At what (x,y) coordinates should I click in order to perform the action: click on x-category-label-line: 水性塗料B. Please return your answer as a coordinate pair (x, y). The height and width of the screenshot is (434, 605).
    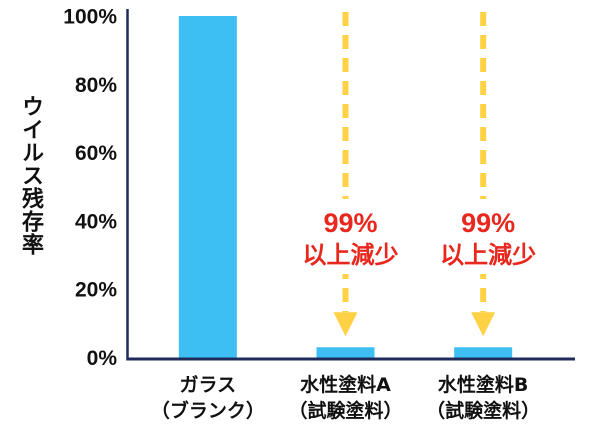
    Looking at the image, I should click on (483, 384).